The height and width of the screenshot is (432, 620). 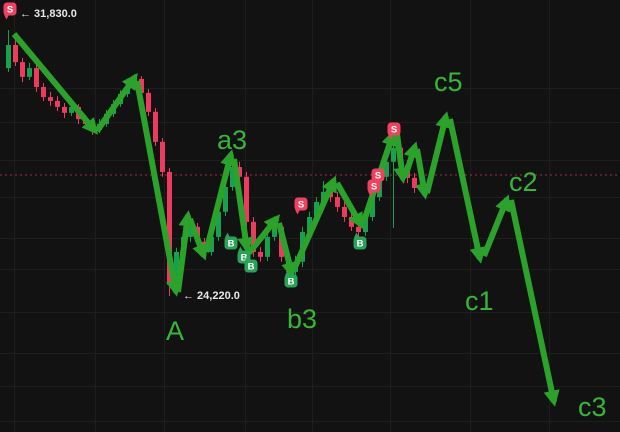 What do you see at coordinates (232, 140) in the screenshot?
I see `wave-label-a3: a3` at bounding box center [232, 140].